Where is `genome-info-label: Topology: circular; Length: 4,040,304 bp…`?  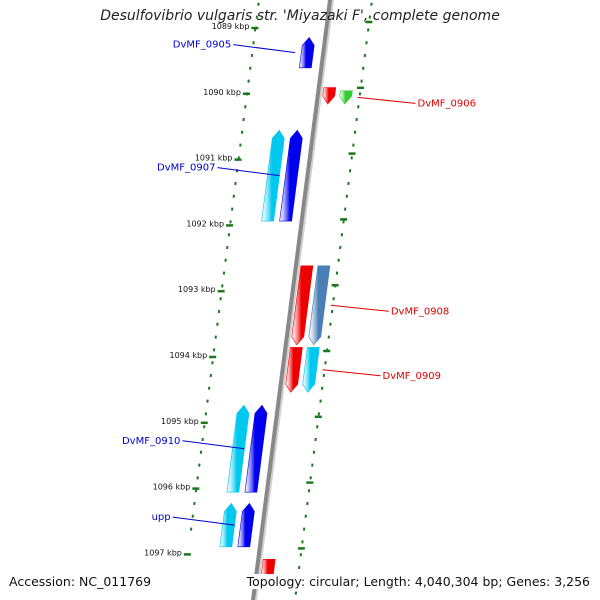 genome-info-label: Topology: circular; Length: 4,040,304 bp… is located at coordinates (418, 581).